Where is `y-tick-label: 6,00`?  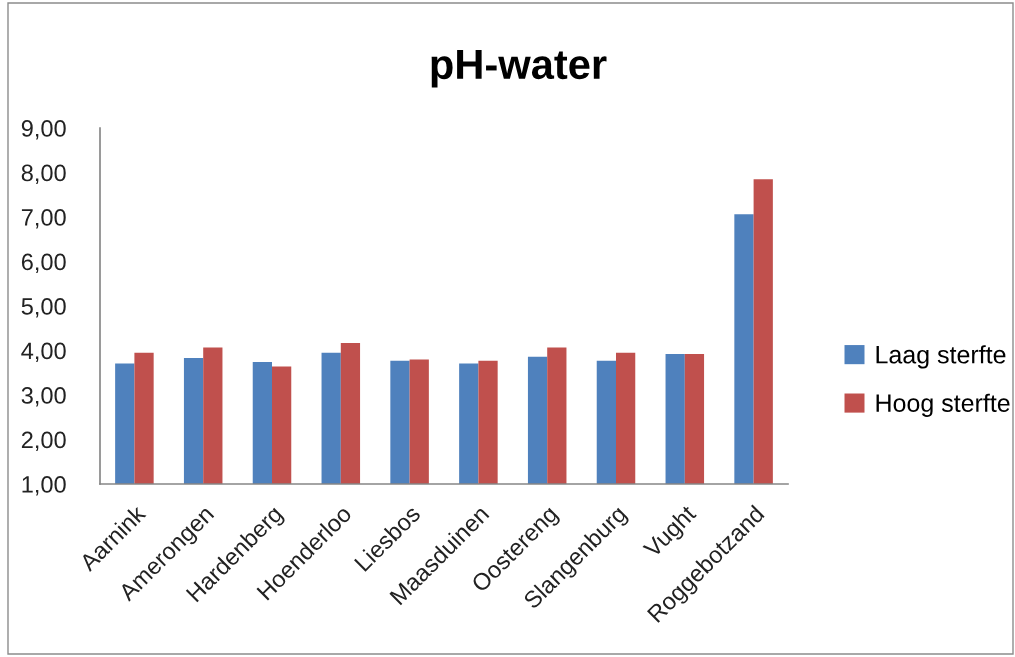 y-tick-label: 6,00 is located at coordinates (43, 263).